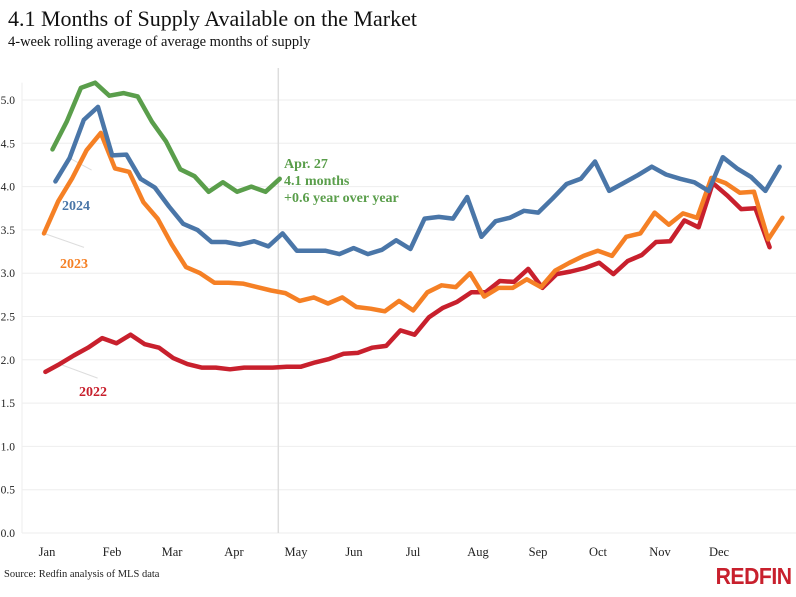 Image resolution: width=796 pixels, height=597 pixels. I want to click on y-tick-label: 3.5, so click(8, 231).